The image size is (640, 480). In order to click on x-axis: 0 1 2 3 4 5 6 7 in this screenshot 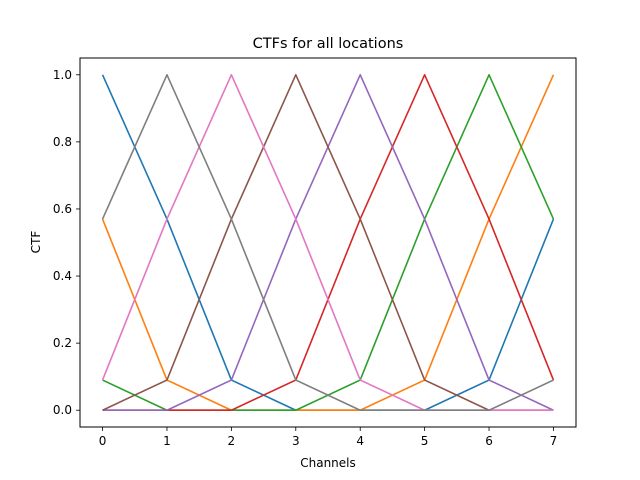, I will do `click(328, 437)`.